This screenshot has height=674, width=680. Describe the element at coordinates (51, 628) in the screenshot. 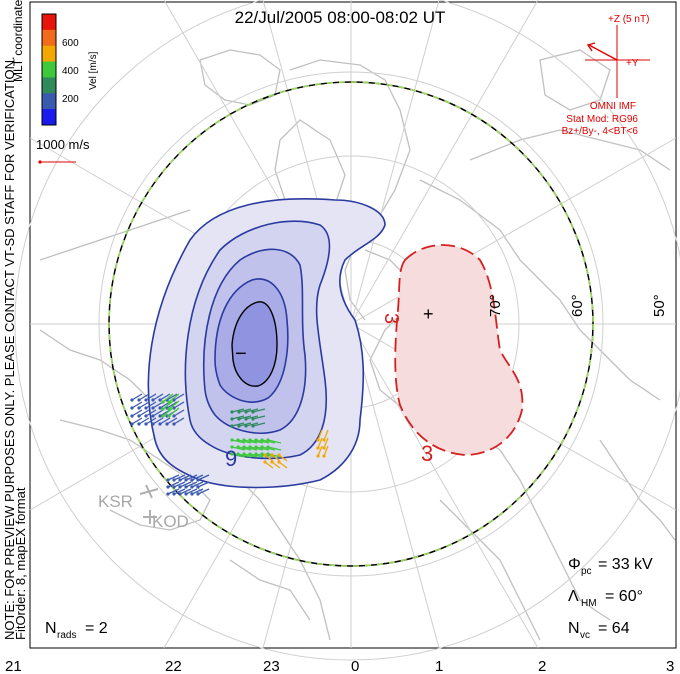

I see `svg-text: N` at that location.